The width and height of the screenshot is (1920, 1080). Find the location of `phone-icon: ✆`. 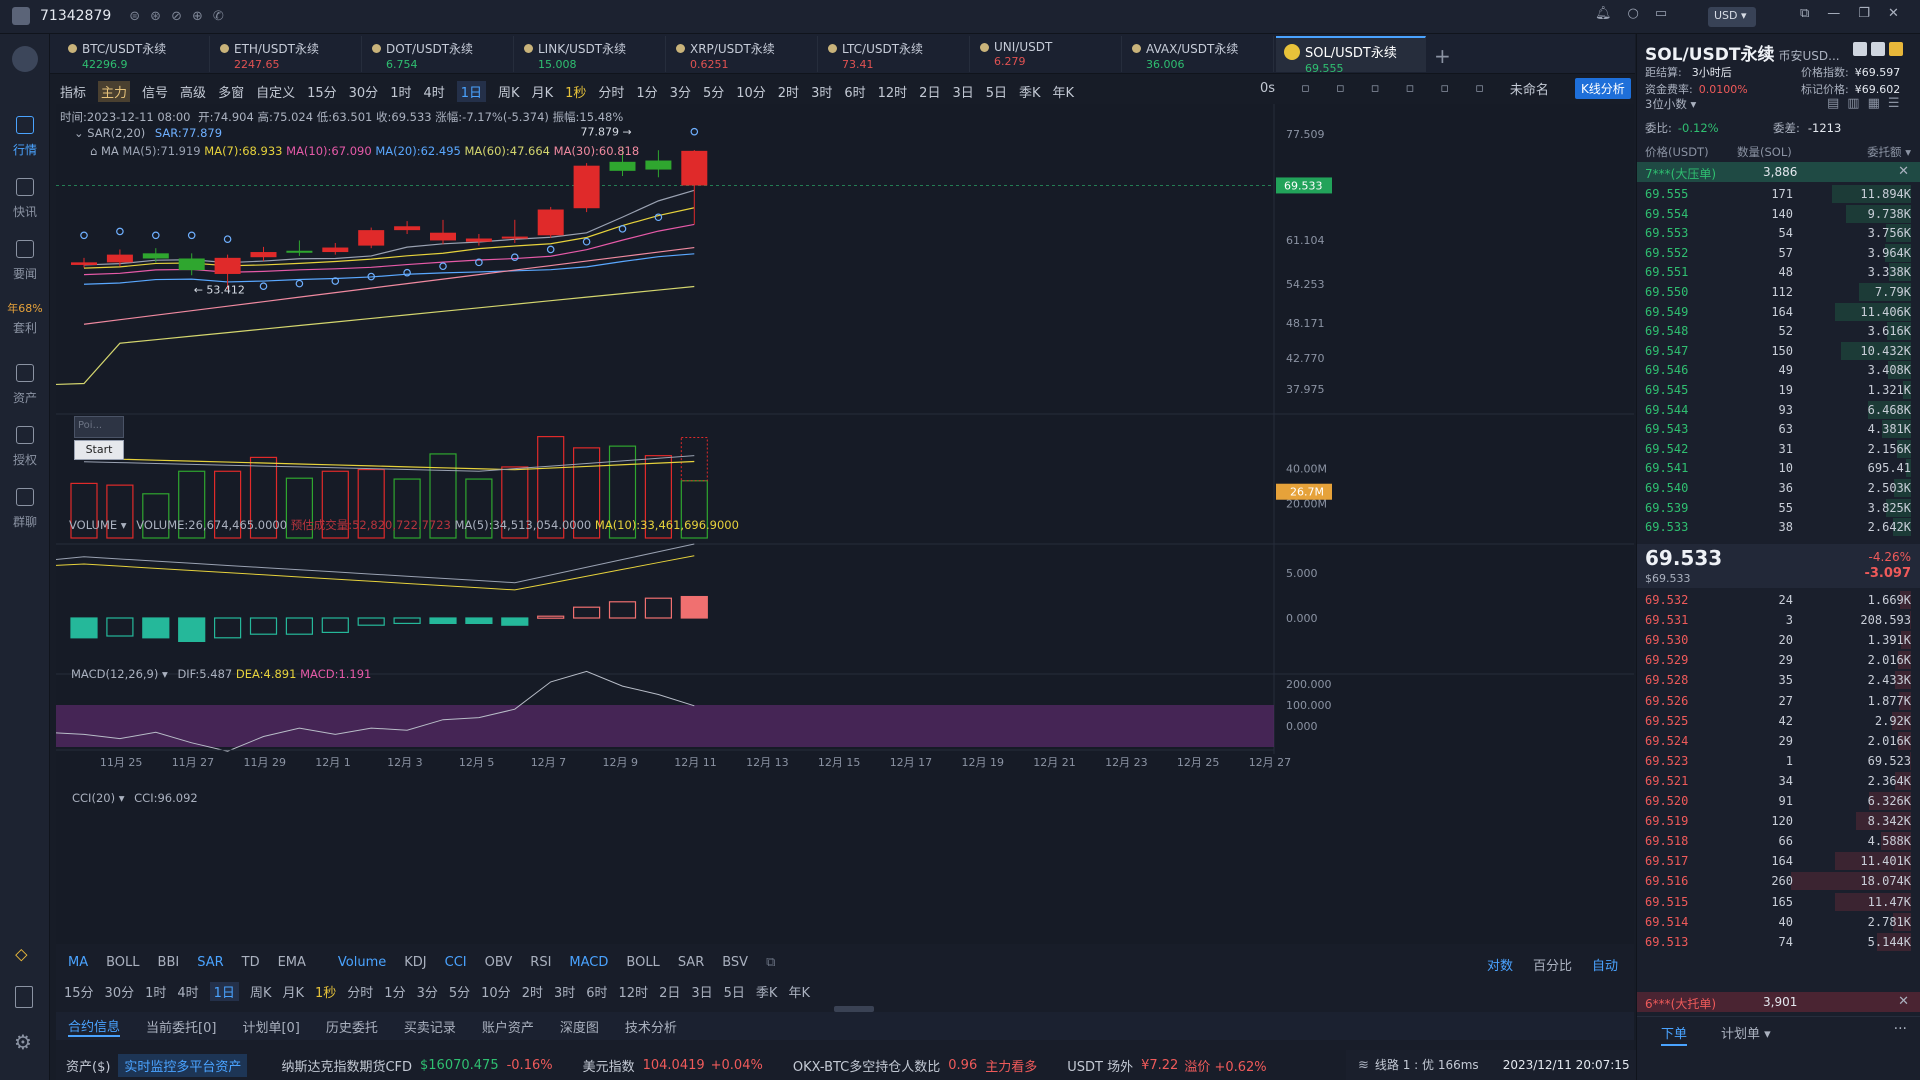

phone-icon: ✆ is located at coordinates (218, 16).